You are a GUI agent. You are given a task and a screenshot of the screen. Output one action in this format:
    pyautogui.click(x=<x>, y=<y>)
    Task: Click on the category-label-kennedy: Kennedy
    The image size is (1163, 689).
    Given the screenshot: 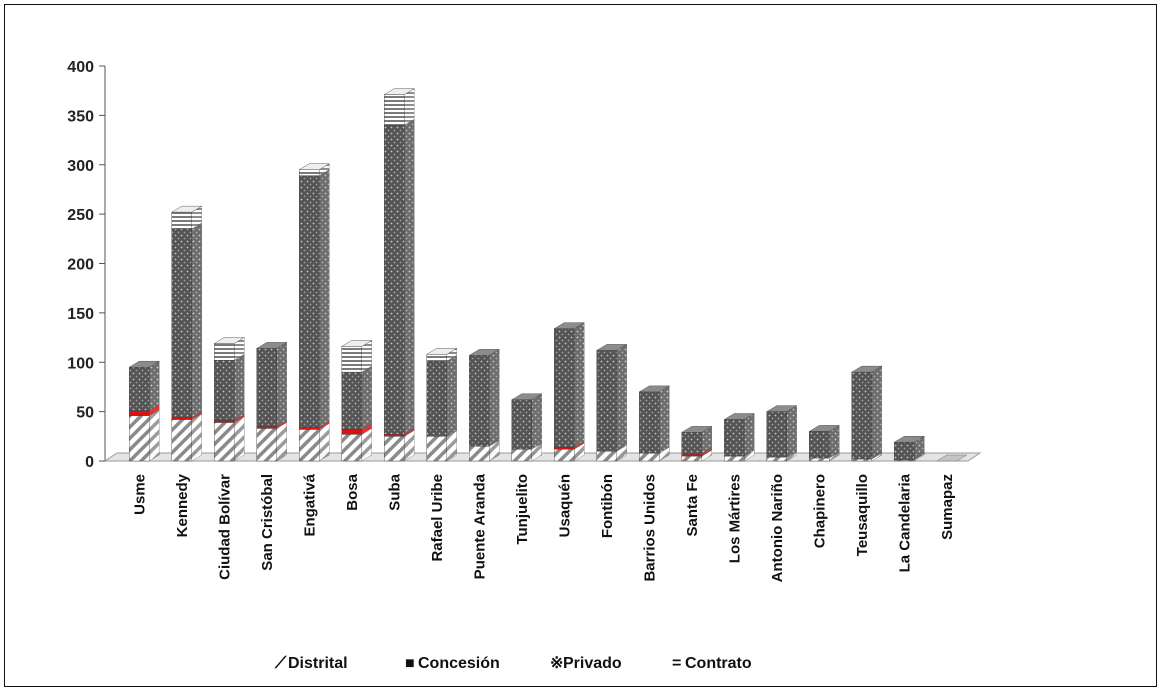 What is the action you would take?
    pyautogui.click(x=182, y=505)
    